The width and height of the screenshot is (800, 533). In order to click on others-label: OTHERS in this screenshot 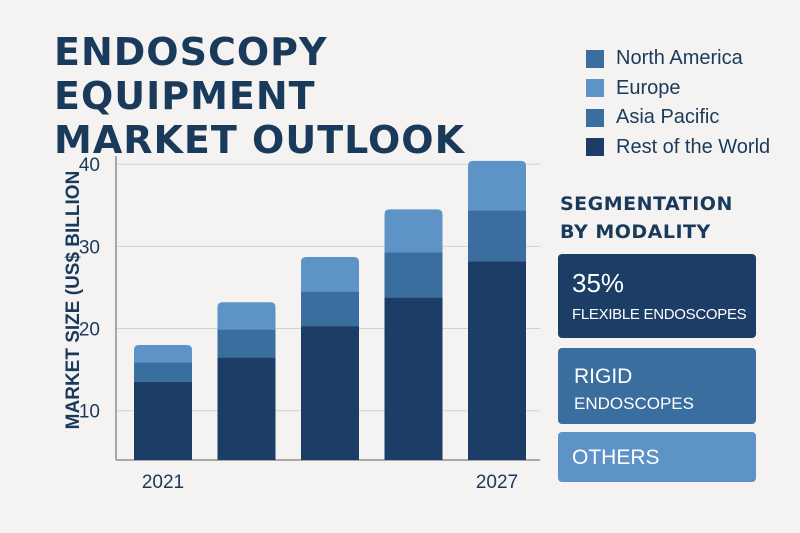, I will do `click(616, 457)`.